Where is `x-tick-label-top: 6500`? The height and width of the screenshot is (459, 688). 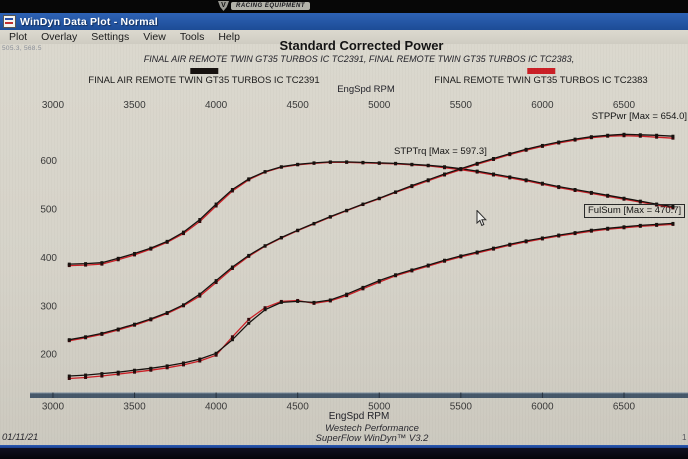
x-tick-label-top: 6500 is located at coordinates (624, 105).